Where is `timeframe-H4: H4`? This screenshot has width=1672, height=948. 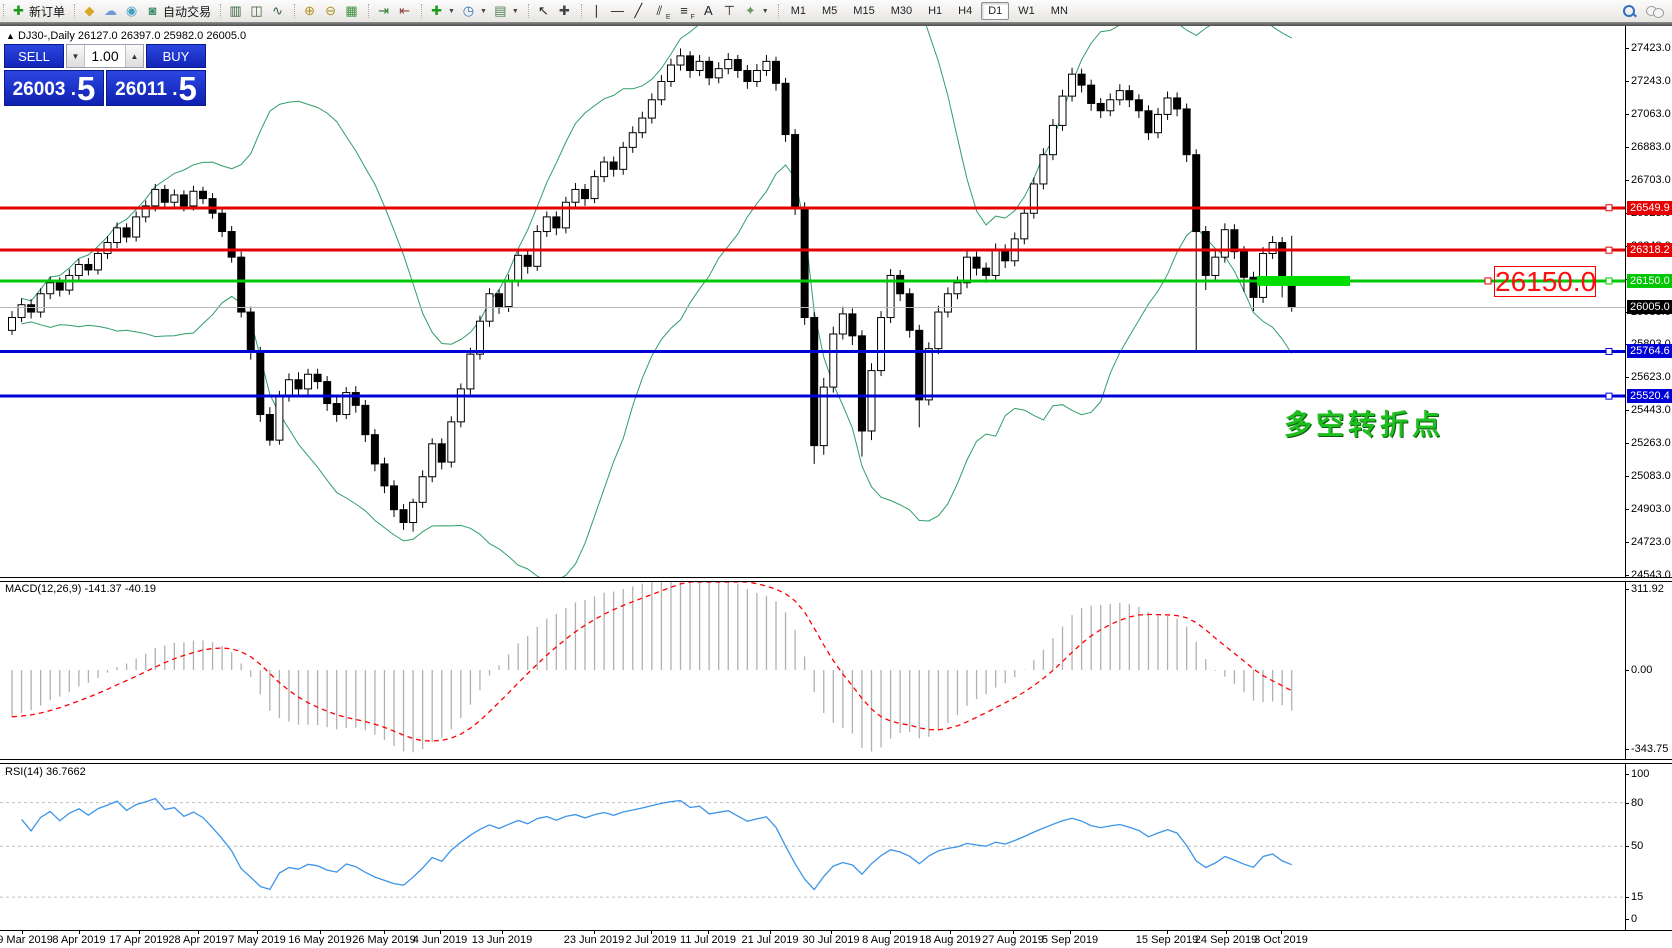 timeframe-H4: H4 is located at coordinates (965, 11).